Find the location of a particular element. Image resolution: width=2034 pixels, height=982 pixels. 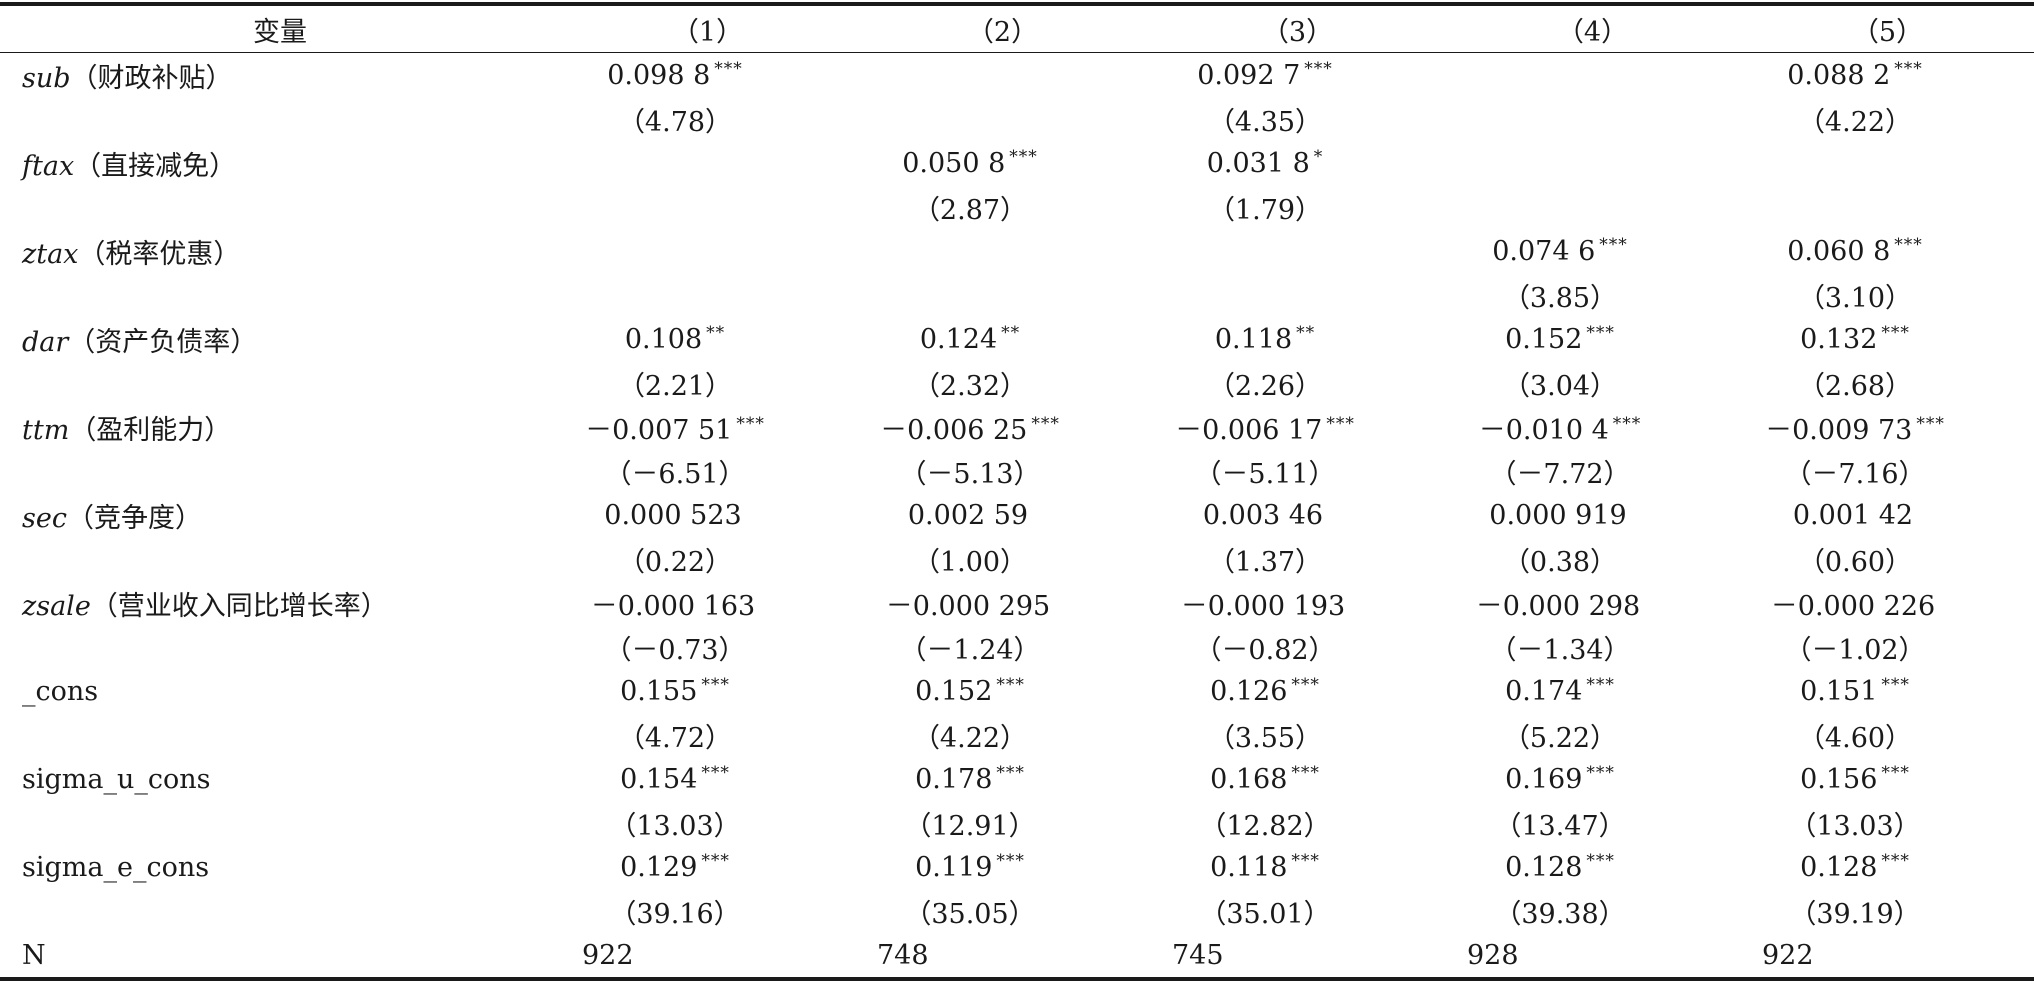

tstat-value: （－1.02） is located at coordinates (1855, 650).